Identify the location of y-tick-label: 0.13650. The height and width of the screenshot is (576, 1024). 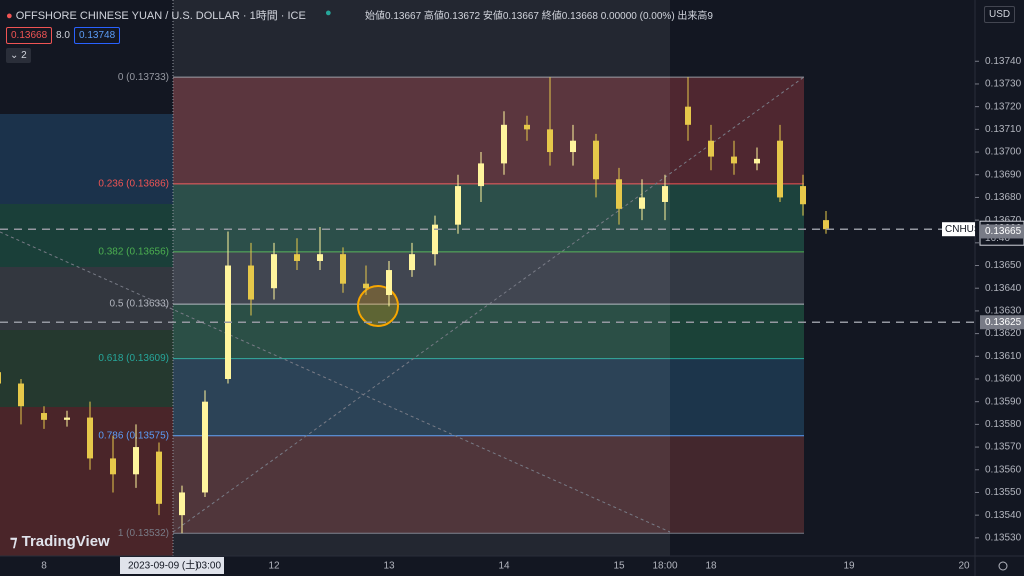
(1003, 265).